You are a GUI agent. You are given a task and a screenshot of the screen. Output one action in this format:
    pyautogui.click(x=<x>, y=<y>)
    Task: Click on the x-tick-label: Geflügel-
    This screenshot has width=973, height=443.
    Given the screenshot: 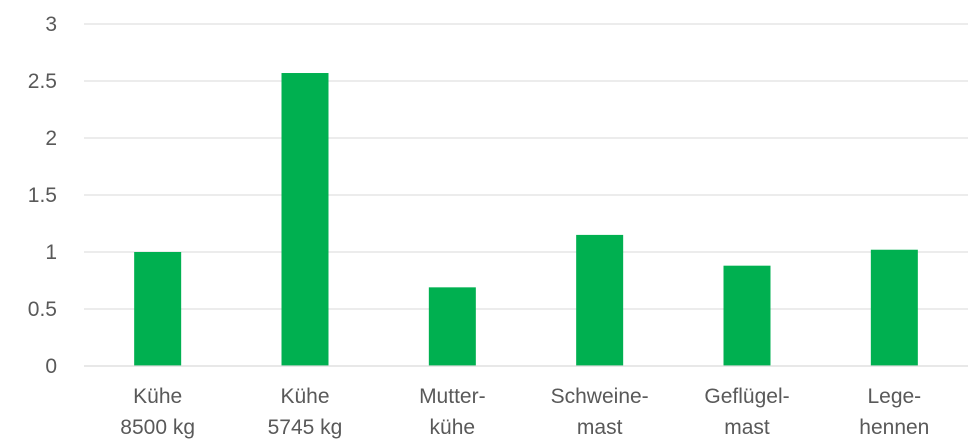 What is the action you would take?
    pyautogui.click(x=746, y=396)
    